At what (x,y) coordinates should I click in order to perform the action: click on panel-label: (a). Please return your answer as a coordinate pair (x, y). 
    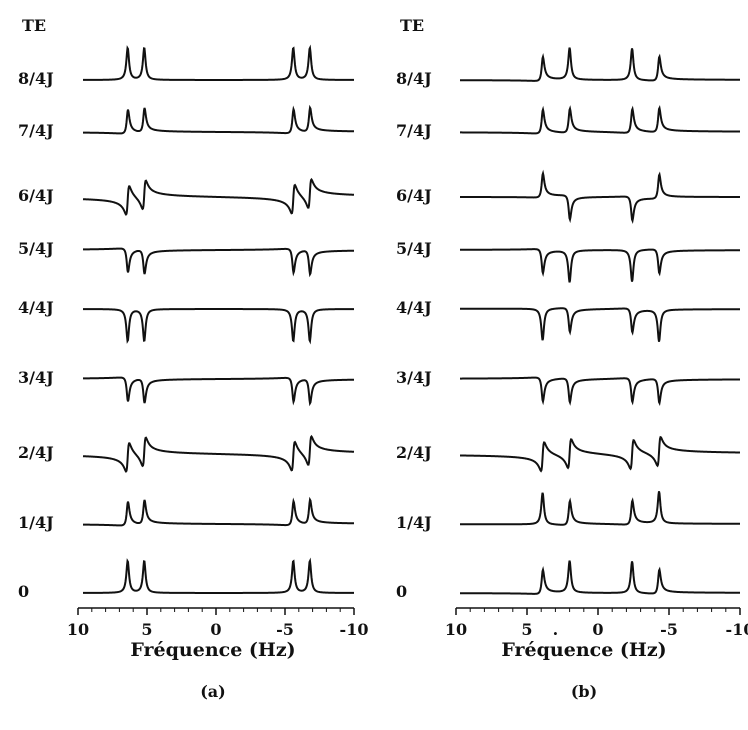
    Looking at the image, I should click on (213, 691).